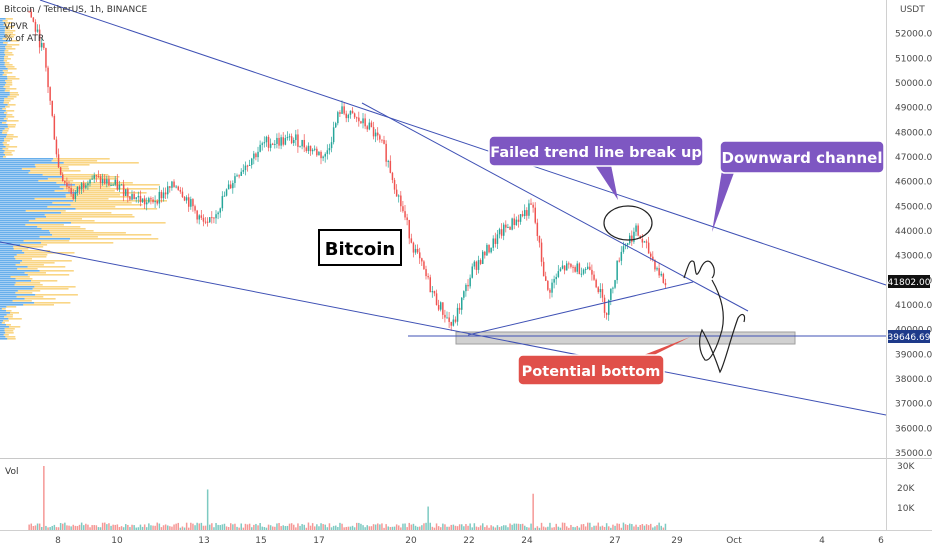 Image resolution: width=932 pixels, height=550 pixels. I want to click on title-box: Bitcoin, so click(360, 247).